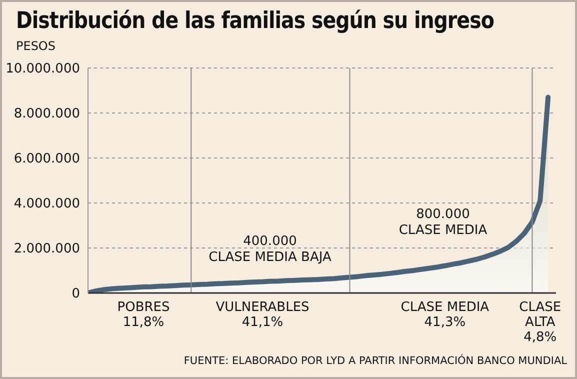 Image resolution: width=577 pixels, height=379 pixels. Describe the element at coordinates (47, 249) in the screenshot. I see `y-tick-label: 2.000.000` at that location.